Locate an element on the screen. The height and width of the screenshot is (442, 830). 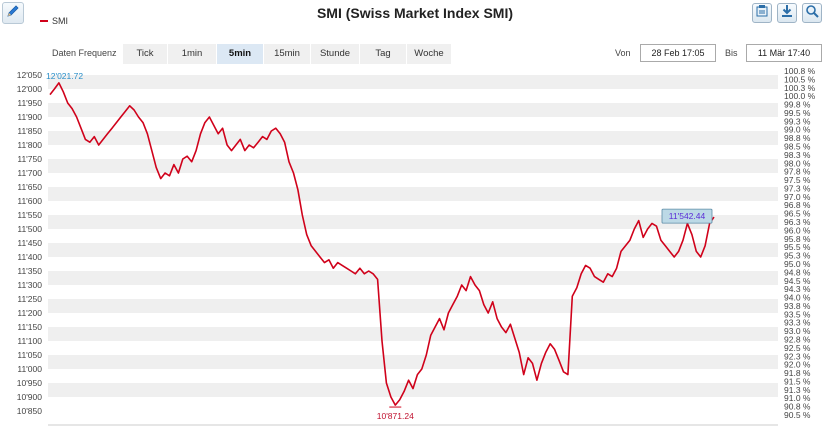
pct-tick-label: 91.8 % is located at coordinates (797, 373).